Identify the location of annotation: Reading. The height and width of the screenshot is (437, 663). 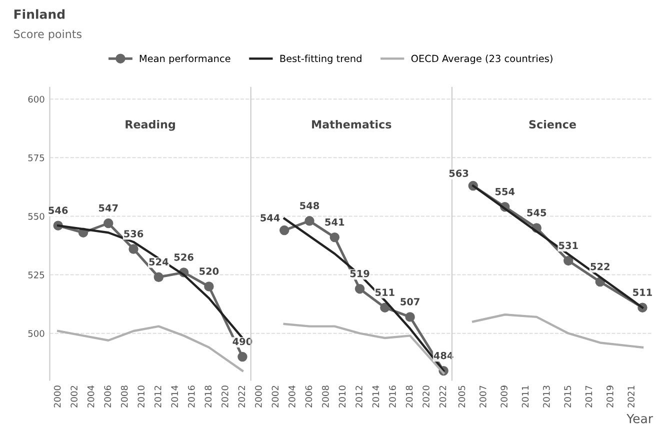
(150, 125).